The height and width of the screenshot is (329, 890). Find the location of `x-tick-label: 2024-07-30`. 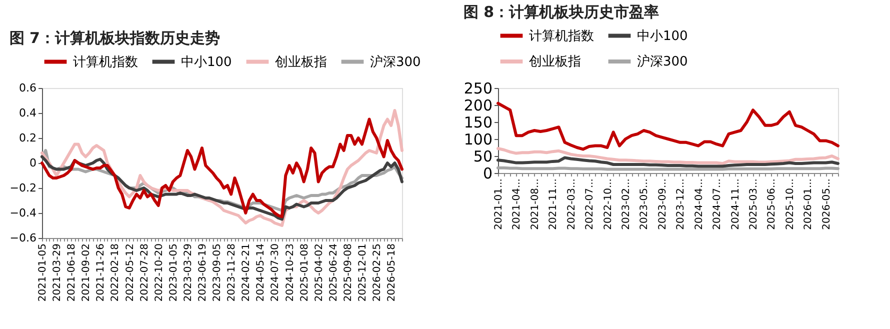

x-tick-label: 2024-07-30 is located at coordinates (276, 273).